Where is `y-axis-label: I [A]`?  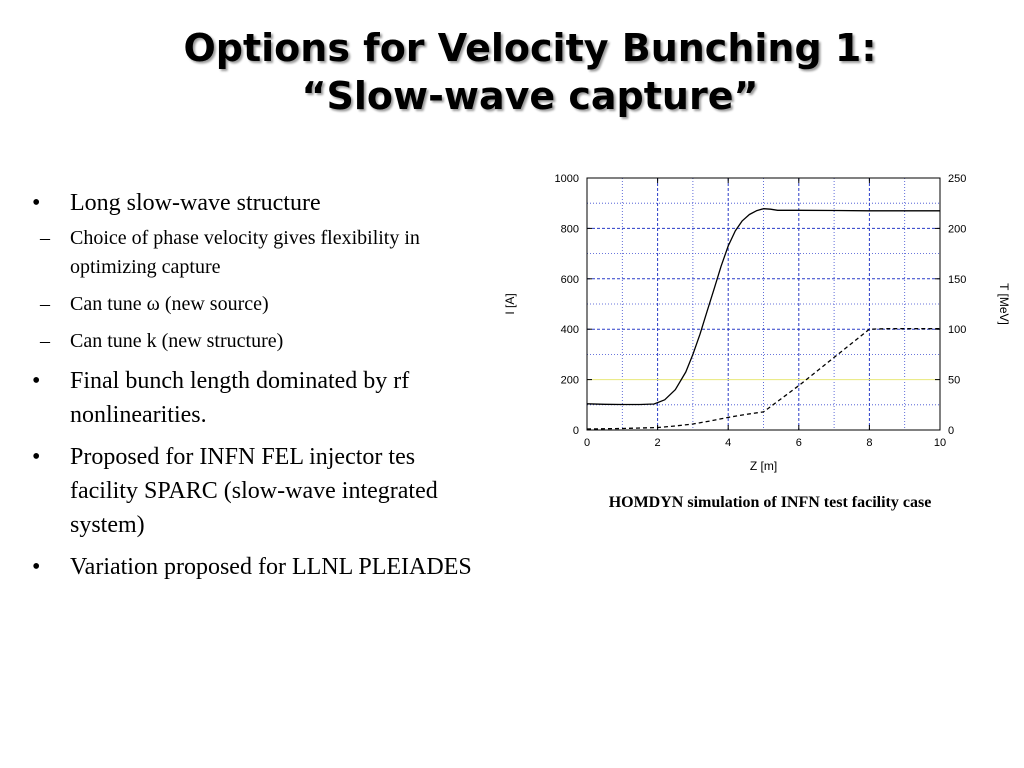
y-axis-label: I [A] is located at coordinates (510, 303).